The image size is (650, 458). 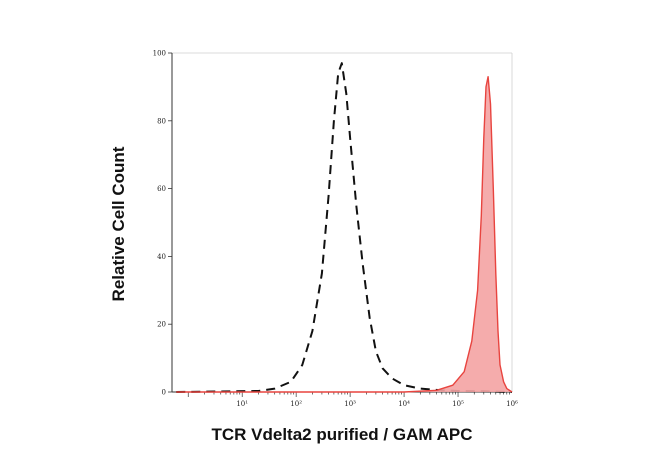 What do you see at coordinates (159, 54) in the screenshot?
I see `y-tick-label: 100` at bounding box center [159, 54].